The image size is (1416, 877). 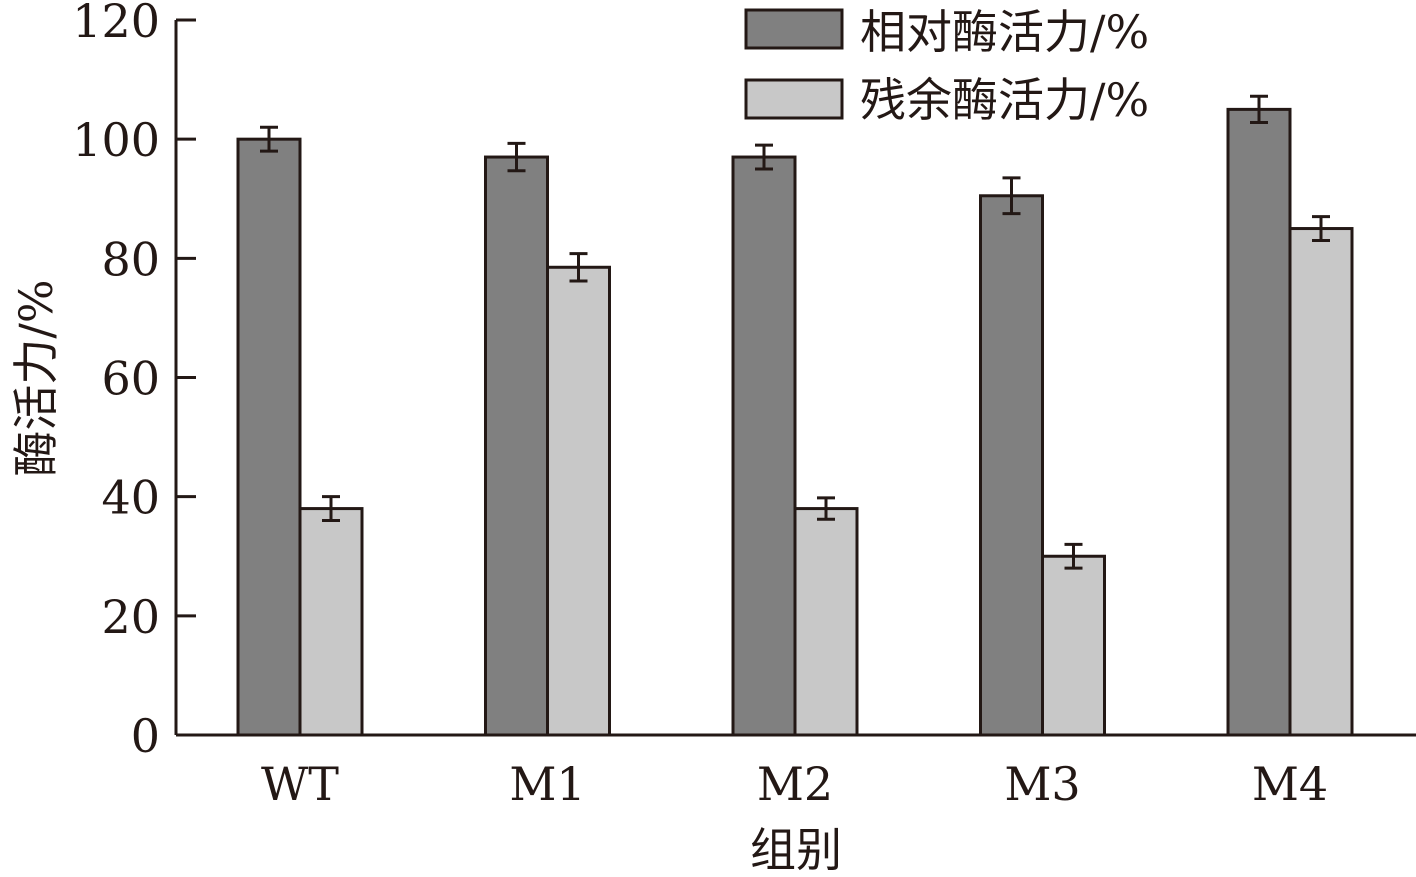 I want to click on bar-residual-M1, so click(x=578, y=501).